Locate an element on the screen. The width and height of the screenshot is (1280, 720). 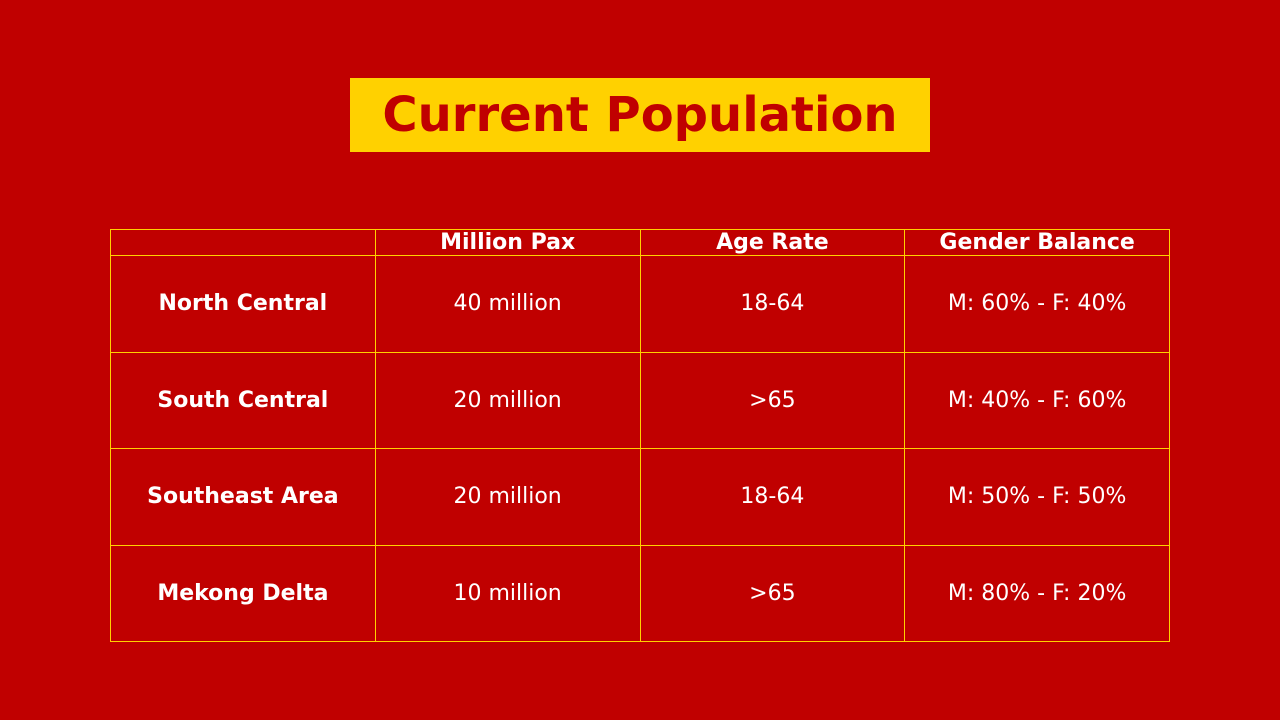
header-age-rate: Age Rate is located at coordinates (772, 242).